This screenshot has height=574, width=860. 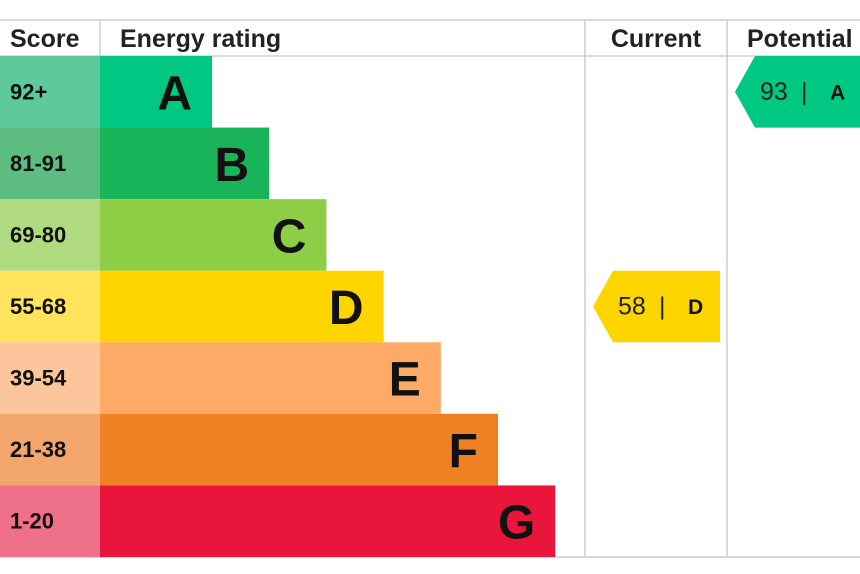 What do you see at coordinates (656, 39) in the screenshot?
I see `header-current: Current` at bounding box center [656, 39].